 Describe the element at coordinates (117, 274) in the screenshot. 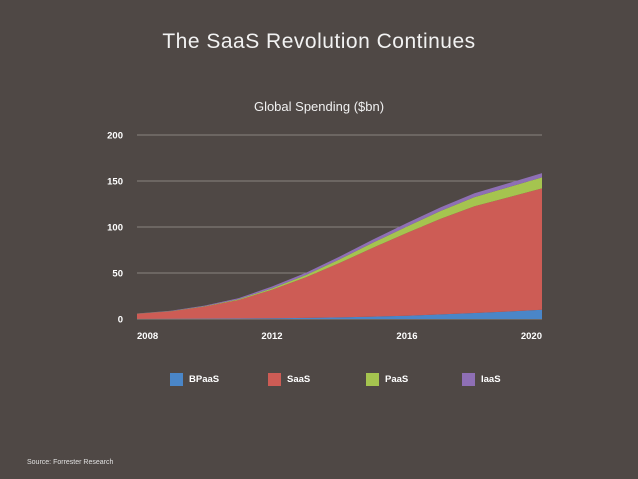

I see `y-tick-label: 50` at that location.